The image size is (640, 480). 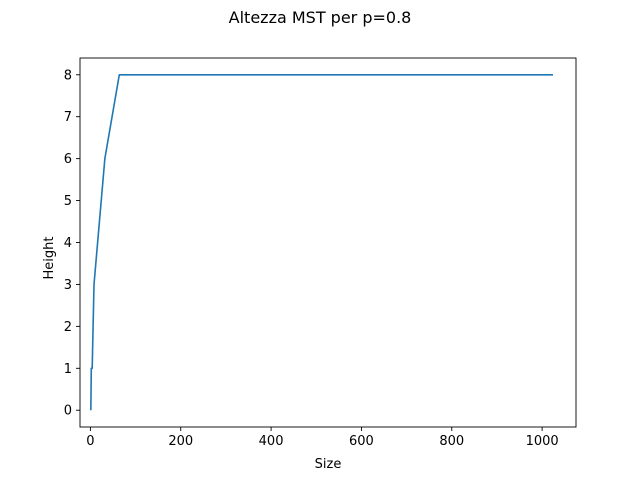 What do you see at coordinates (328, 464) in the screenshot?
I see `x-axis-label: Size` at bounding box center [328, 464].